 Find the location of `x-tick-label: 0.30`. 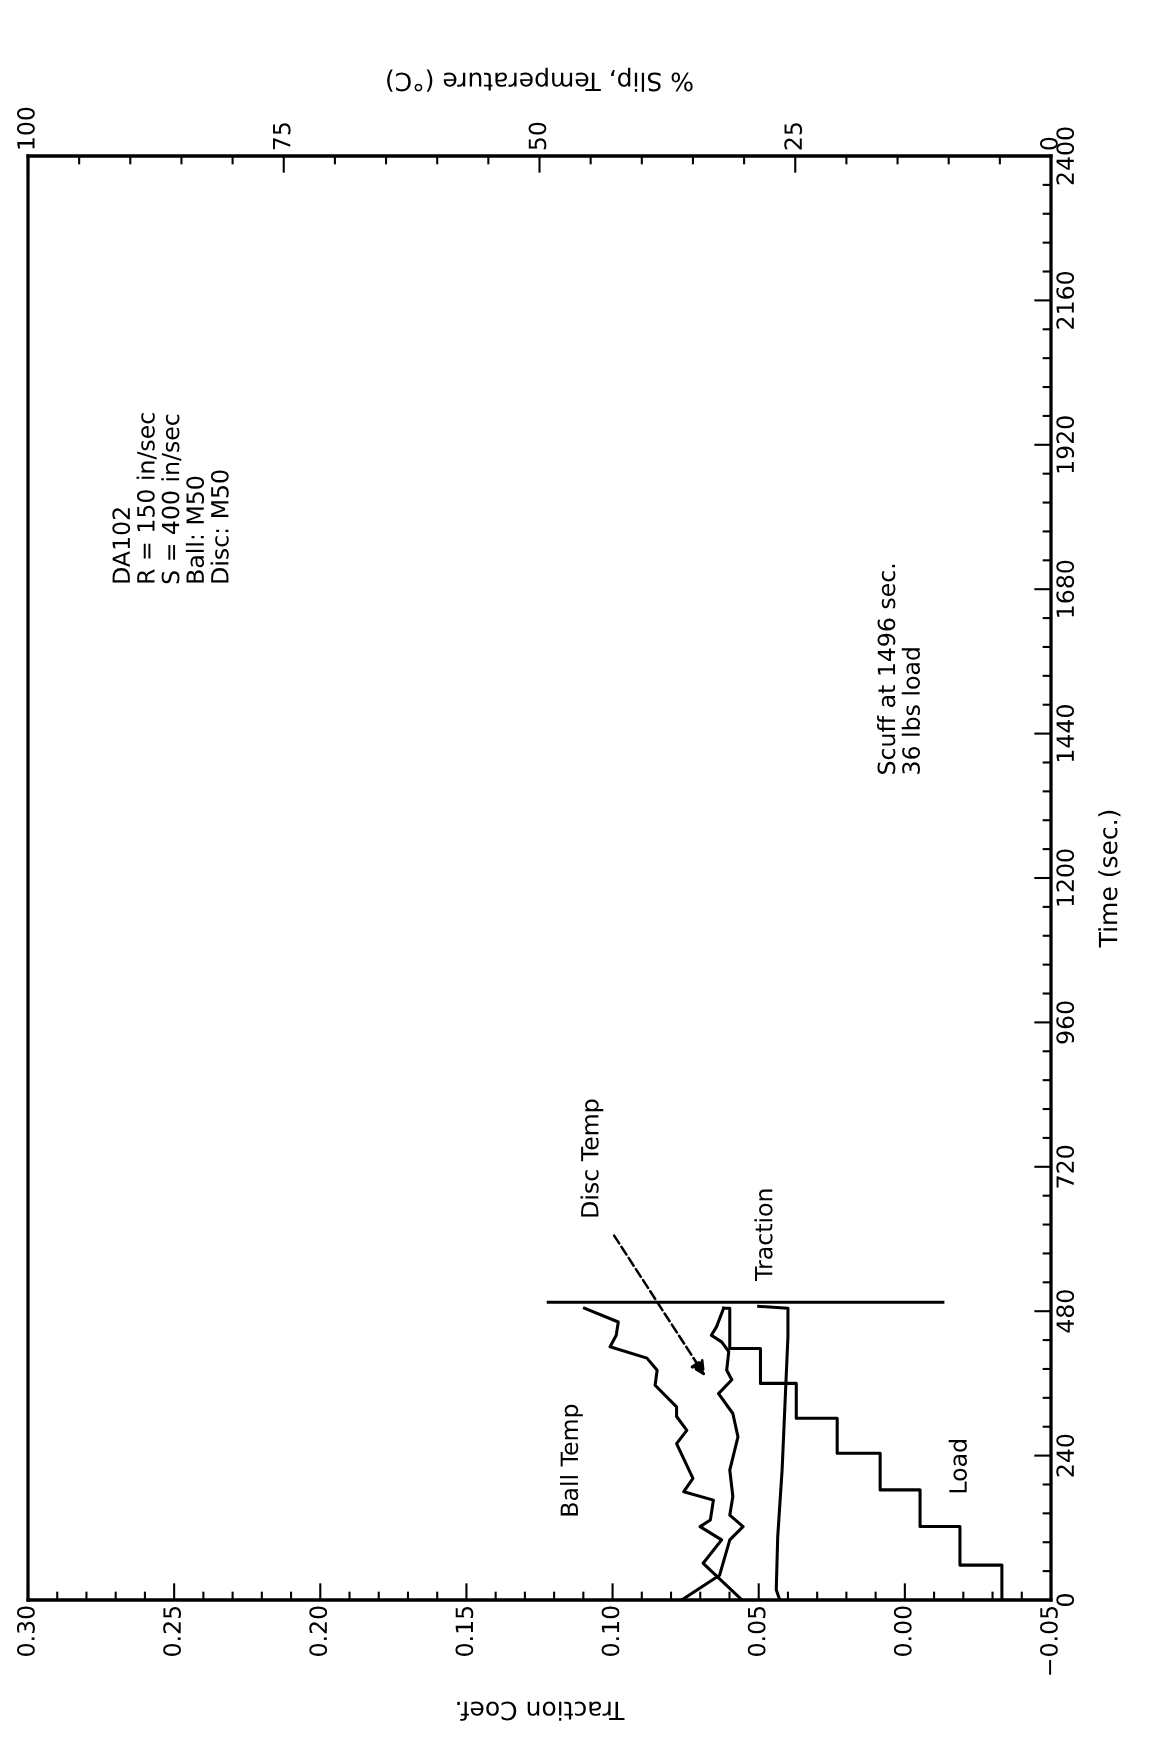

x-tick-label: 0.30 is located at coordinates (25, 1631).